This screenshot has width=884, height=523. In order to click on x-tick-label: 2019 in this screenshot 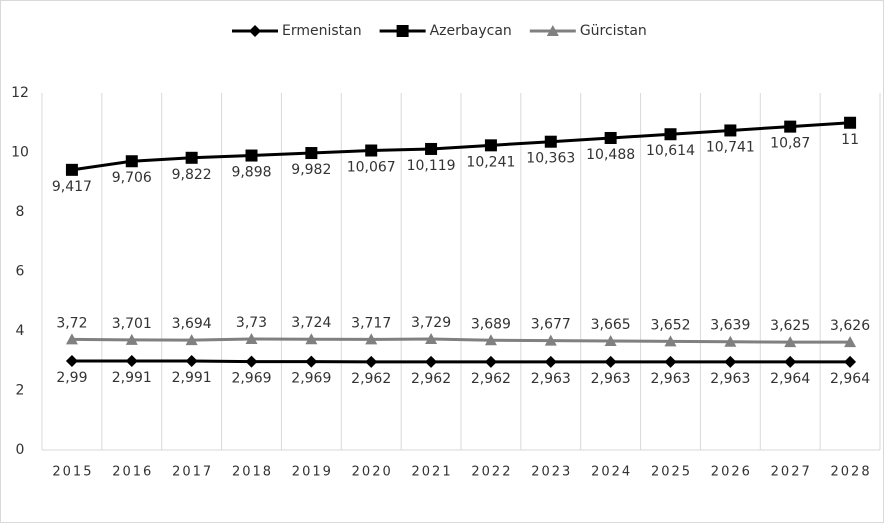, I will do `click(312, 472)`.